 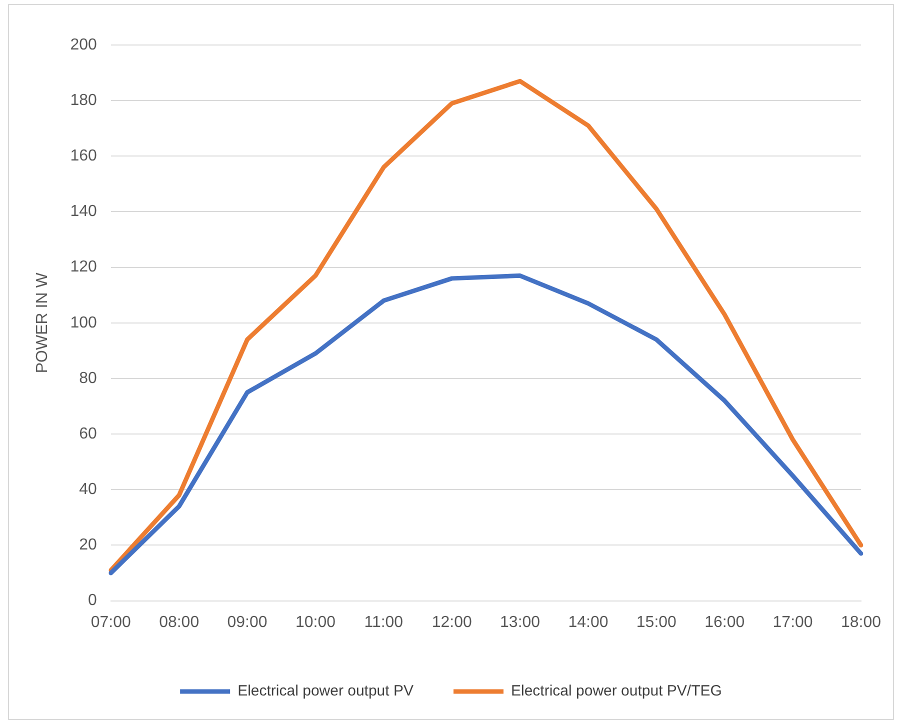 What do you see at coordinates (588, 622) in the screenshot?
I see `x-tick-label: 14:00` at bounding box center [588, 622].